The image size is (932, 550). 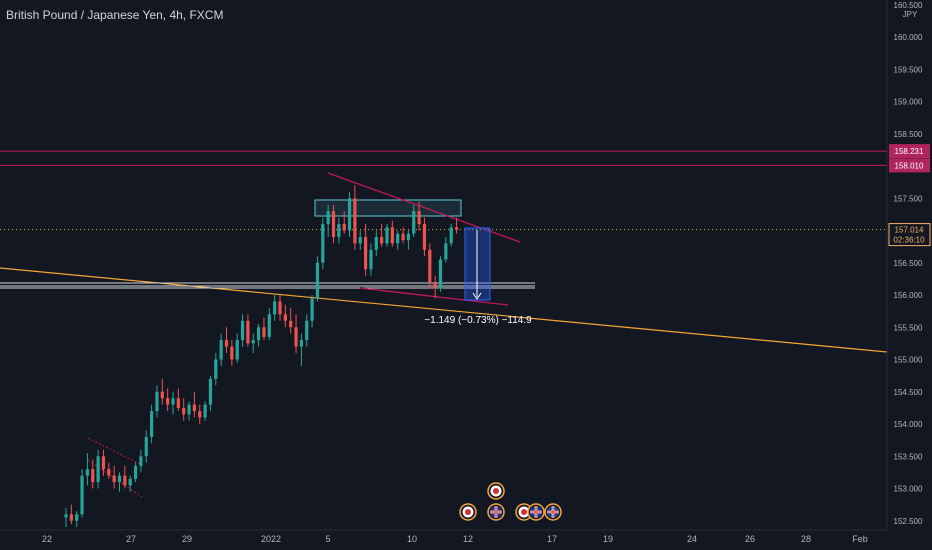 What do you see at coordinates (908, 5) in the screenshot?
I see `price-axis-top-label: 160.500` at bounding box center [908, 5].